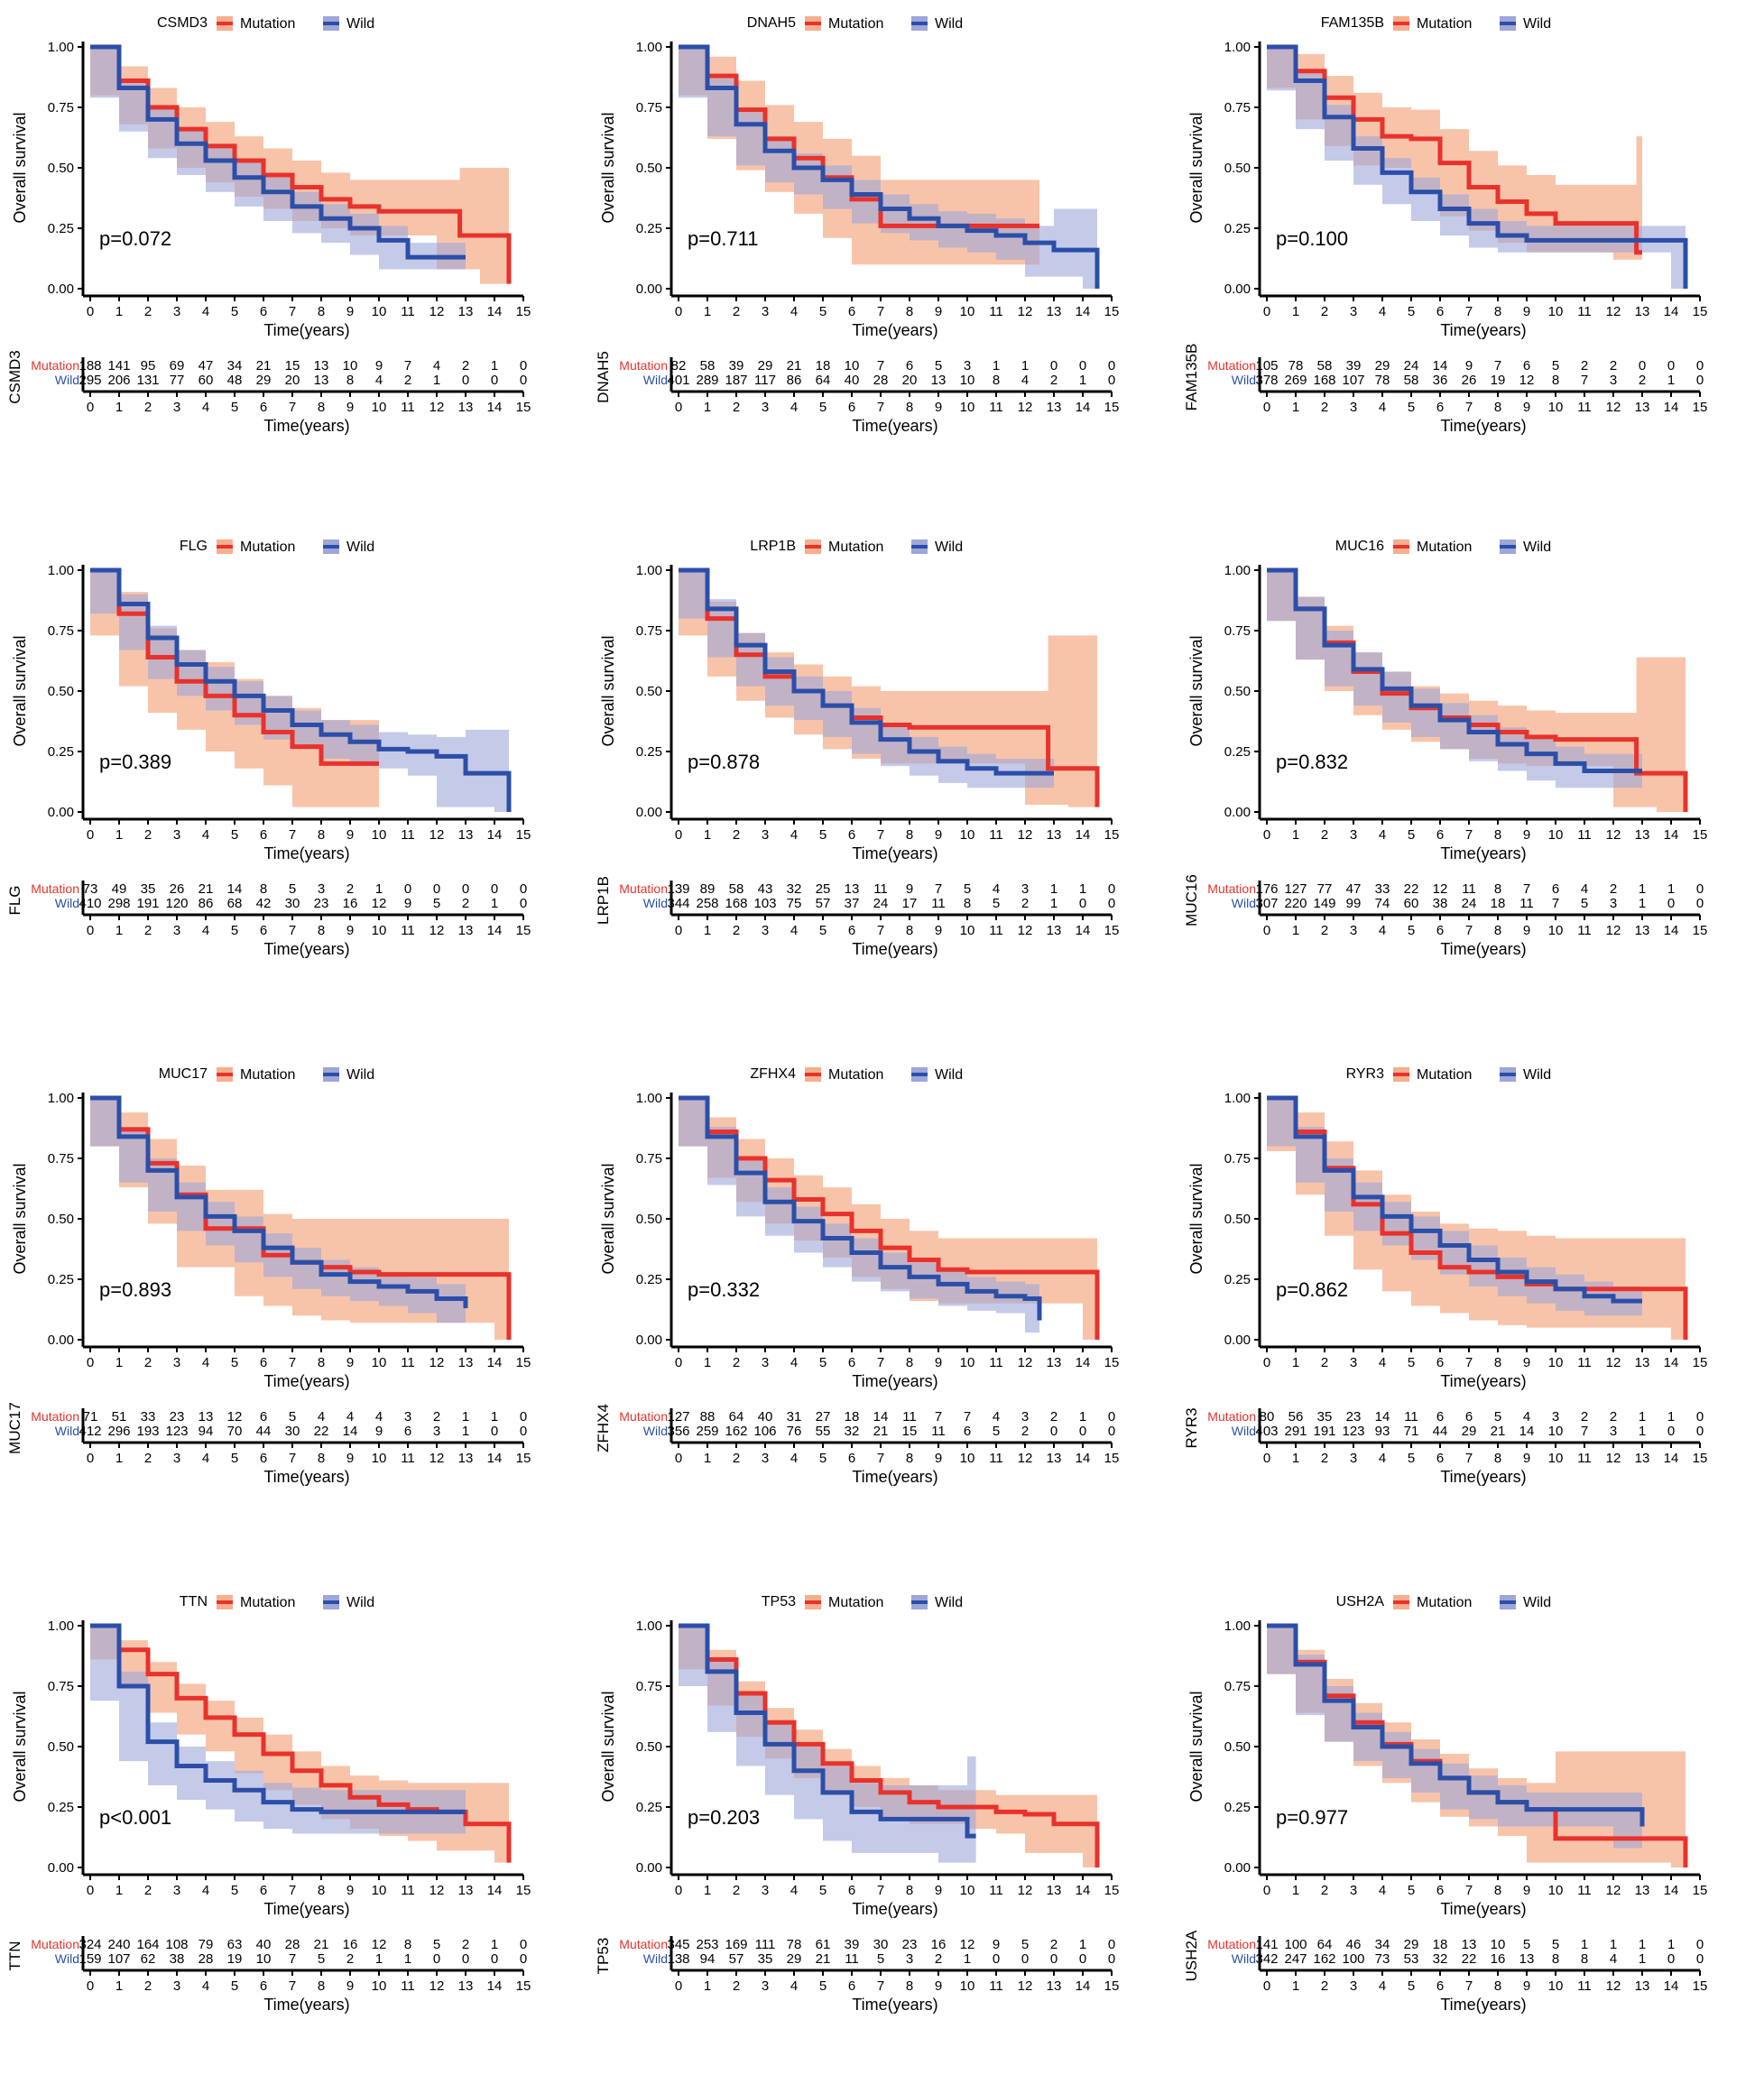 The image size is (1764, 2084). I want to click on risk-x-tick-label: 15, so click(1700, 931).